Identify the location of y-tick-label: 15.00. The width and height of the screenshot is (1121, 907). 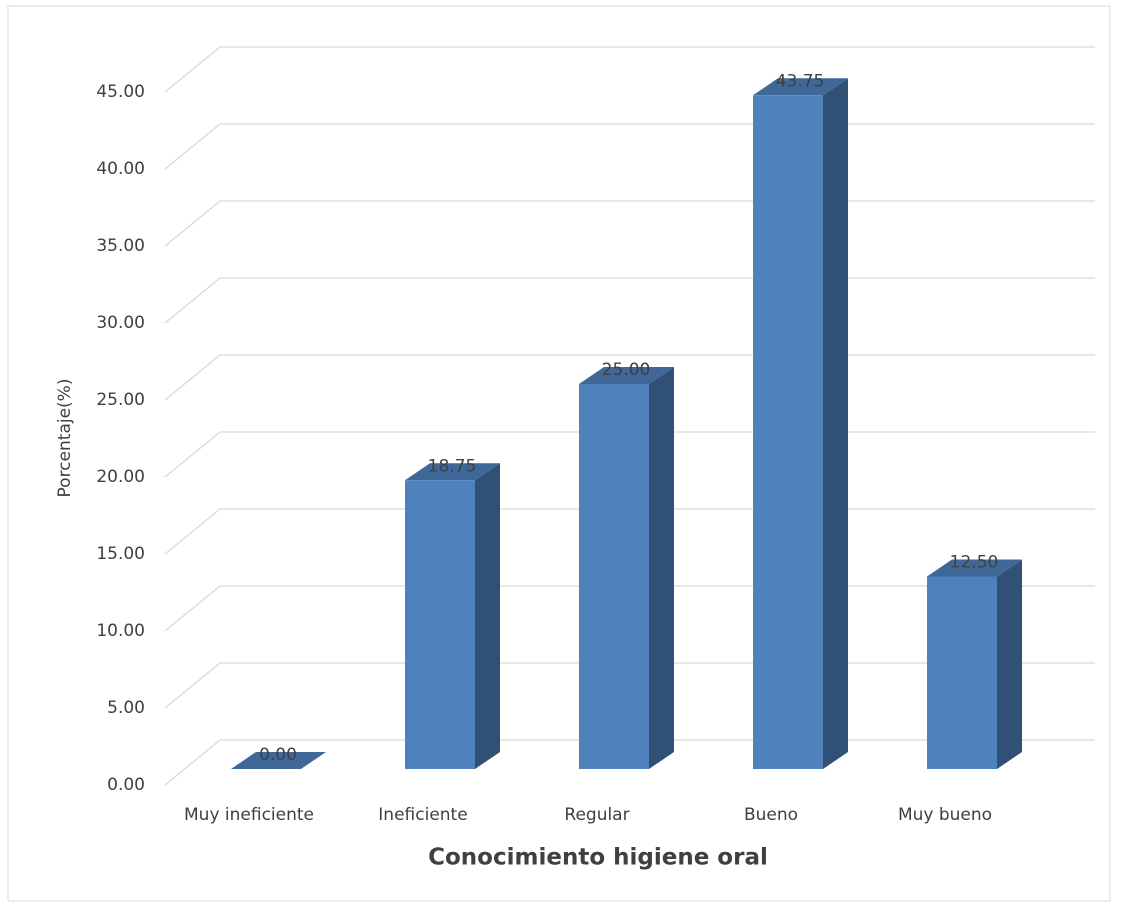
(120, 554).